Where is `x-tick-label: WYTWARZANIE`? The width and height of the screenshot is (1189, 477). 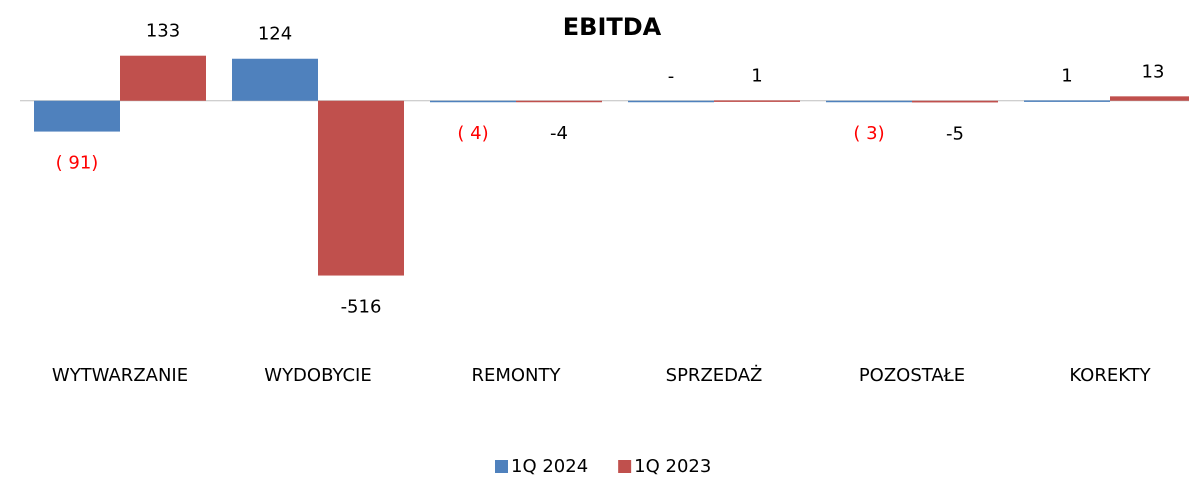
x-tick-label: WYTWARZANIE is located at coordinates (120, 375).